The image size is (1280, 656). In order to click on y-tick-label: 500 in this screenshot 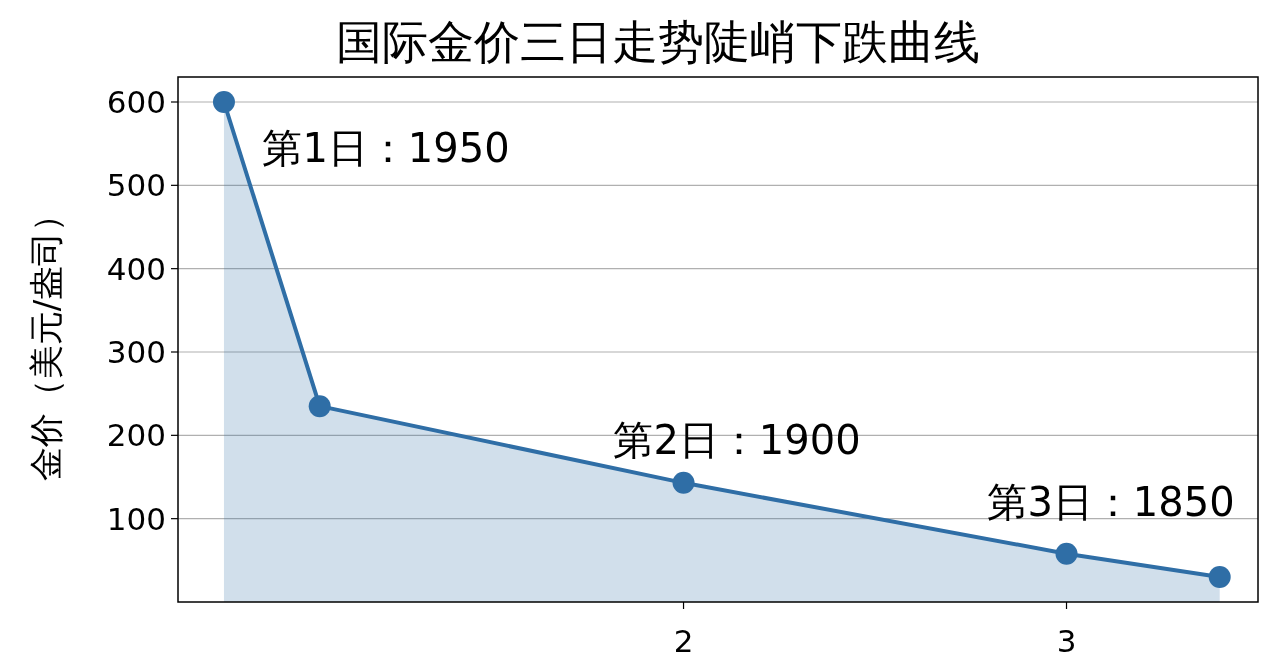, I will do `click(136, 185)`.